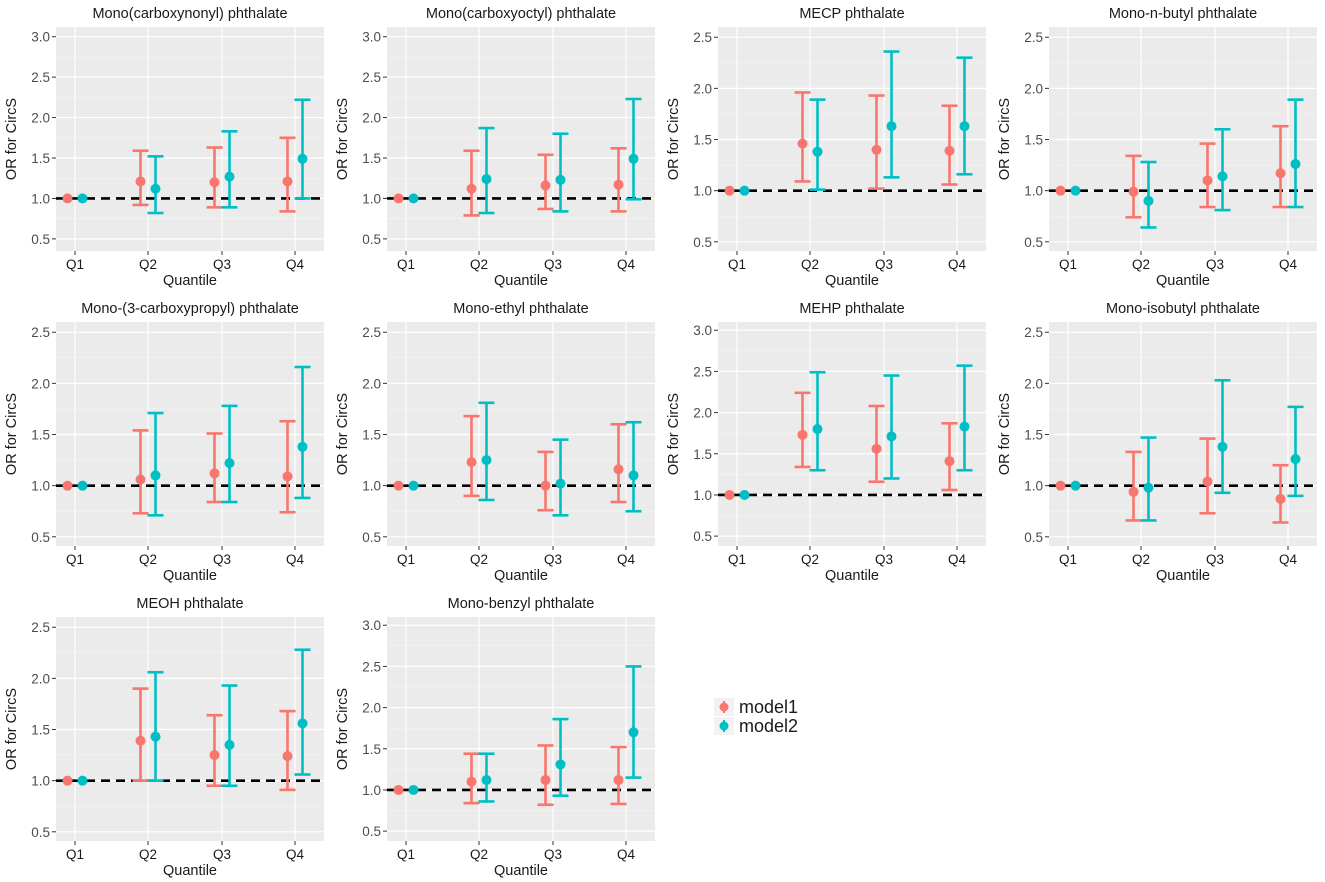 This screenshot has width=1325, height=882. Describe the element at coordinates (520, 309) in the screenshot. I see `panel-title: Mono-ethyl phthalate` at that location.